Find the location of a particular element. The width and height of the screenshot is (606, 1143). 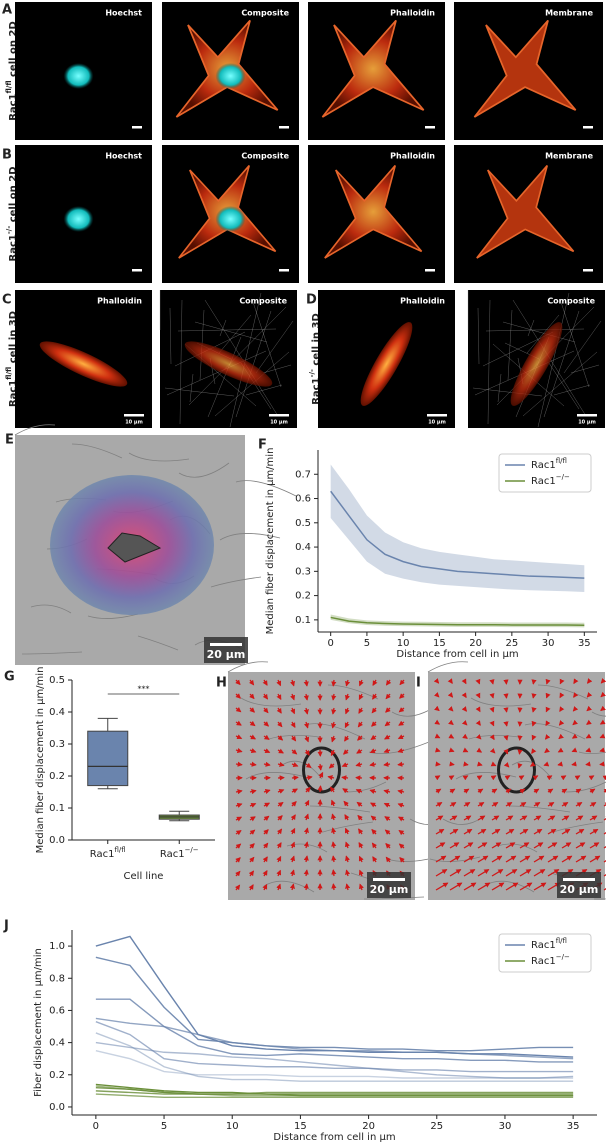

nucleus is located at coordinates (78, 219).